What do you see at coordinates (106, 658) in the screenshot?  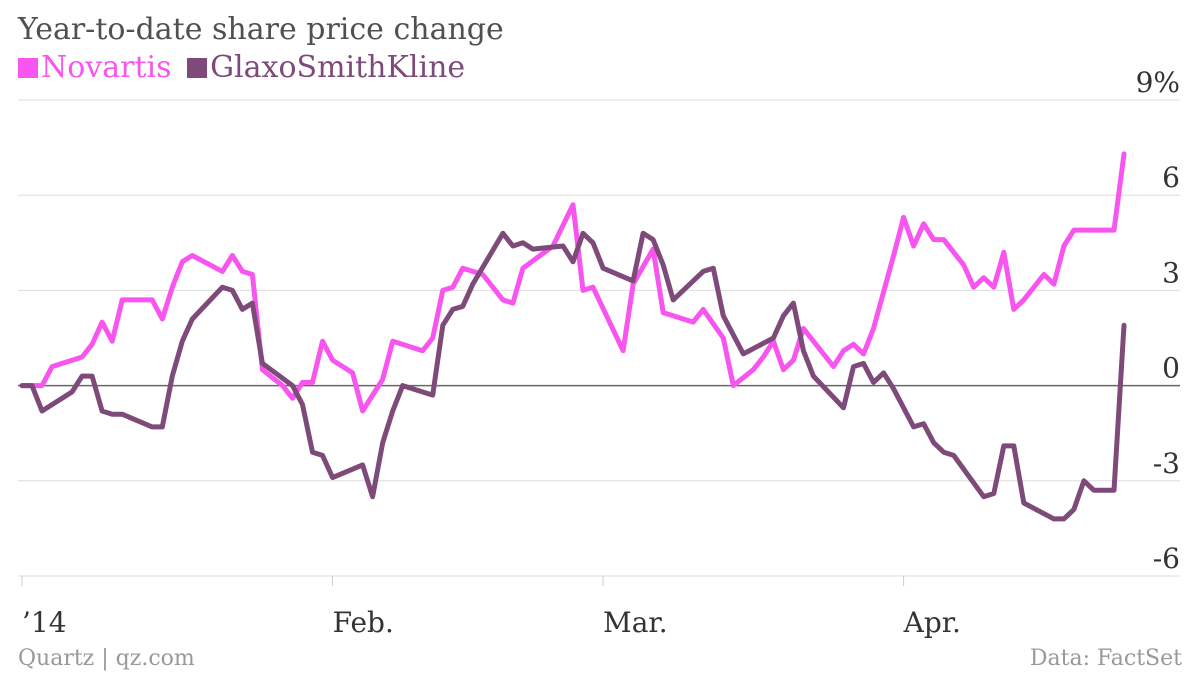 I see `footer-source: Quartz | qz.com` at bounding box center [106, 658].